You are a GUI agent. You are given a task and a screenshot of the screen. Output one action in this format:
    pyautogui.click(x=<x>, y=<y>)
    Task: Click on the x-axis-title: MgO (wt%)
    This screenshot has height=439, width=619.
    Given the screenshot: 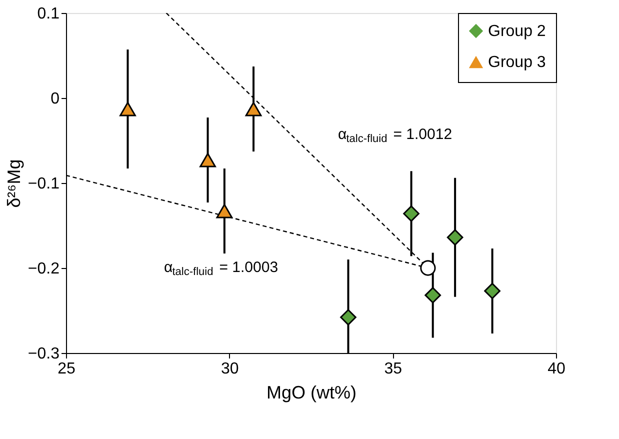 What is the action you would take?
    pyautogui.click(x=311, y=392)
    